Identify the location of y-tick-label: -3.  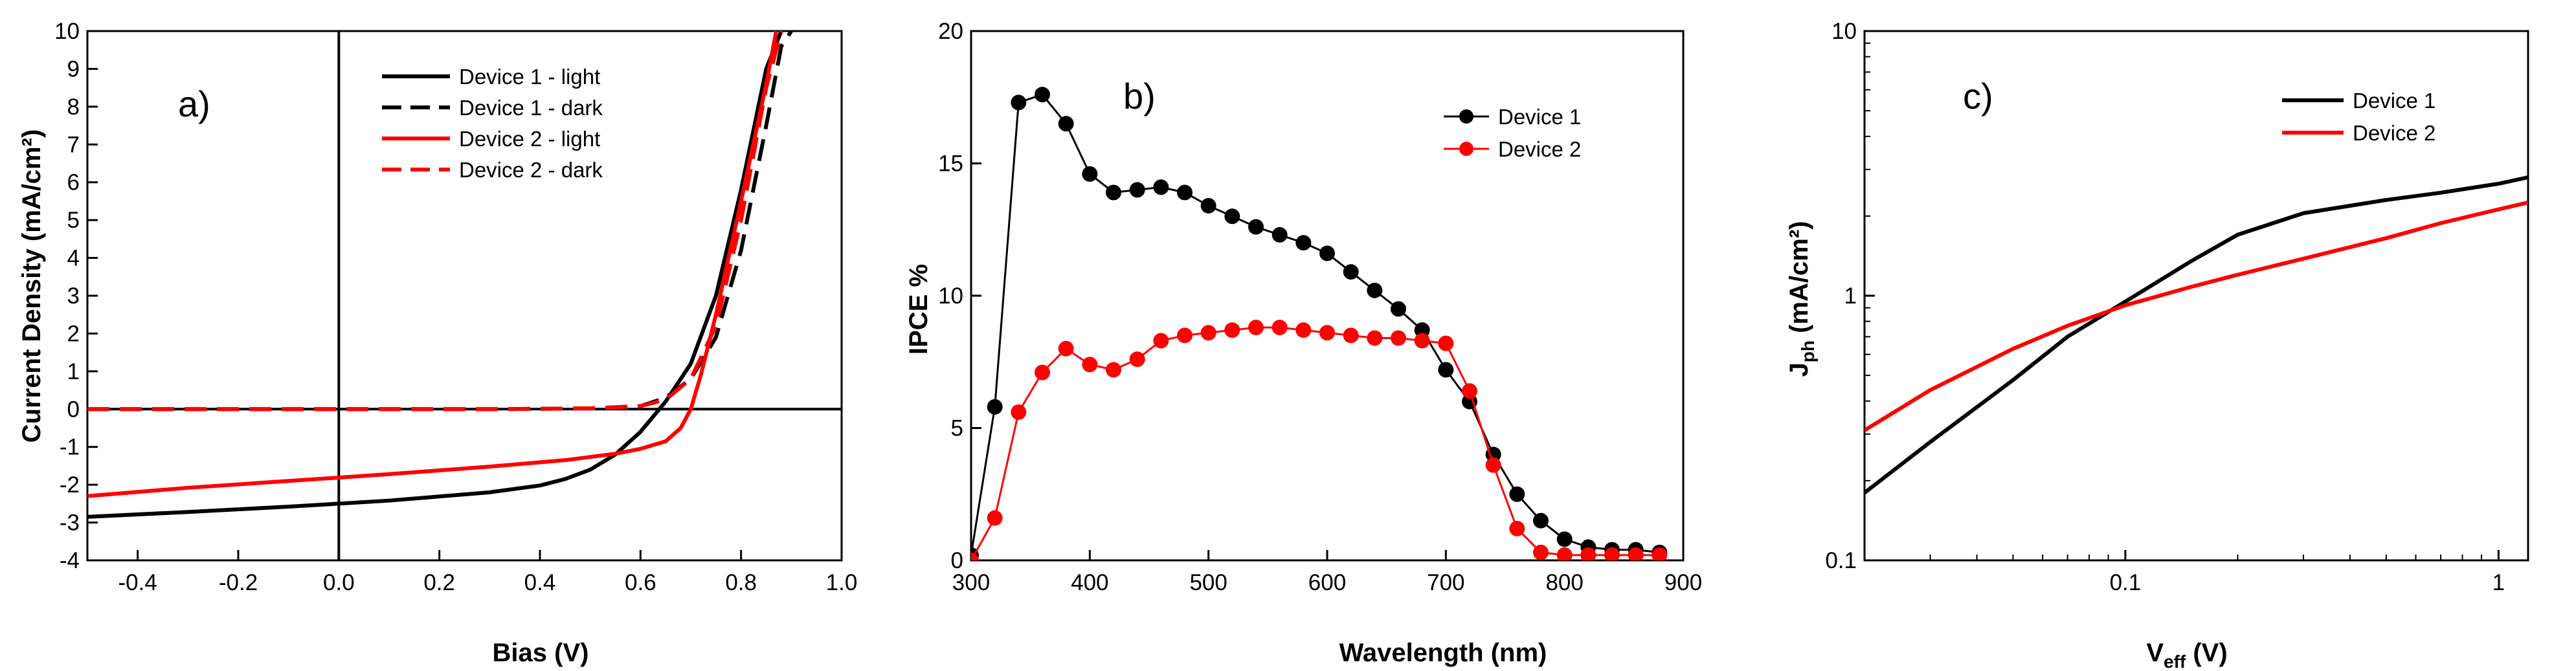
(70, 523).